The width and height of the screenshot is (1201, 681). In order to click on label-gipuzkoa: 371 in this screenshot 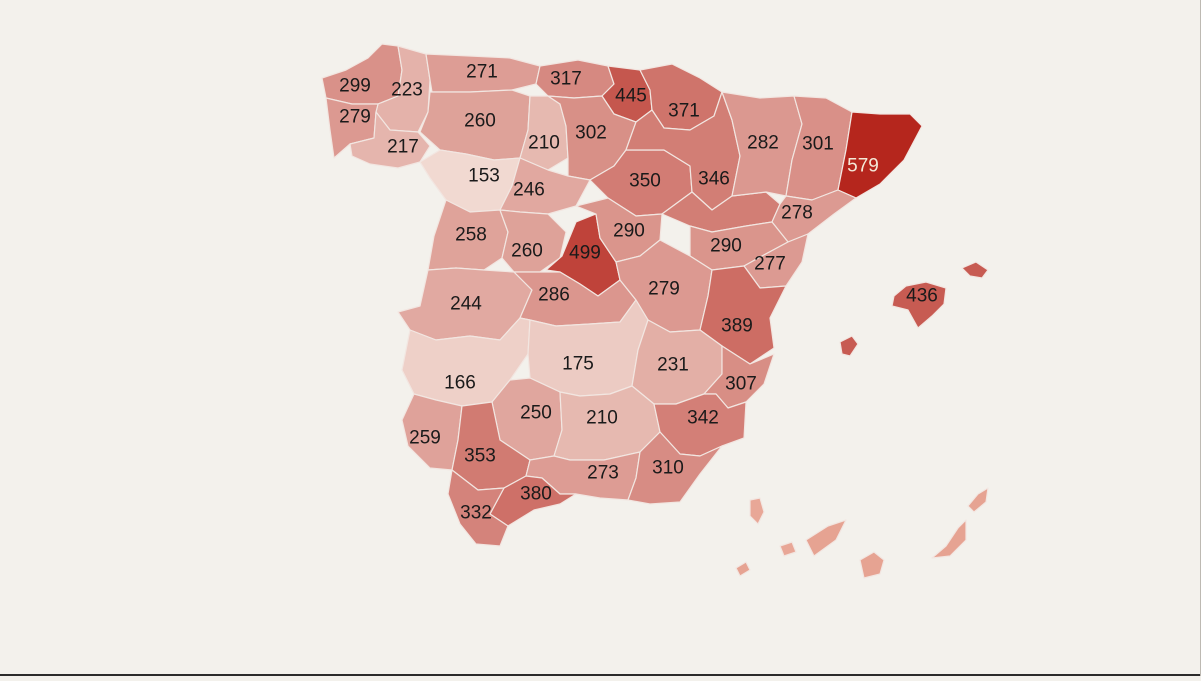, I will do `click(684, 111)`.